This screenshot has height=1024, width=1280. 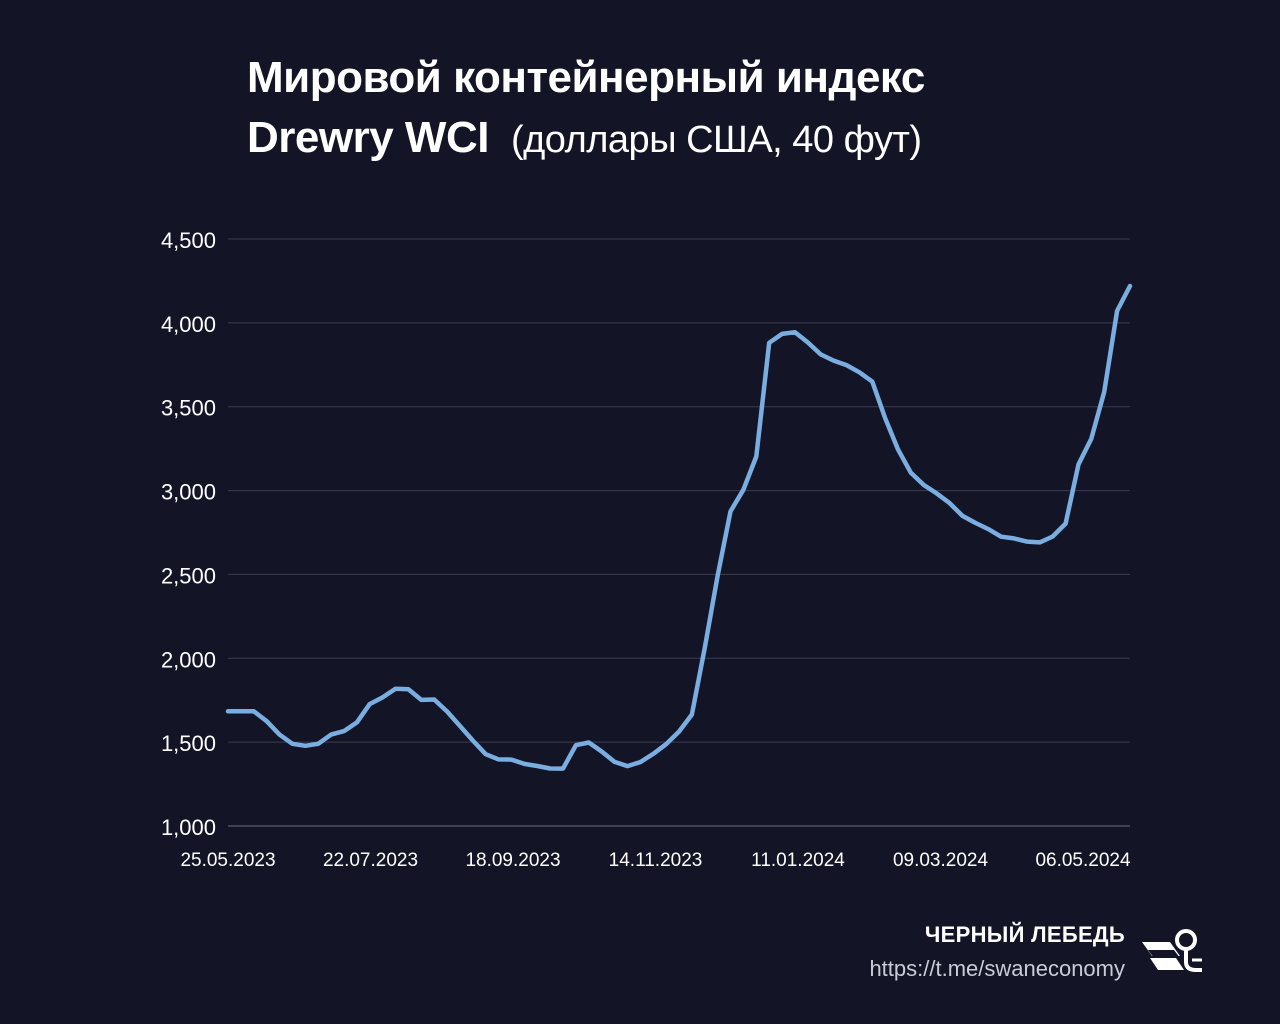 I want to click on title-line-2: Drewry WCI (доллары США, 40 фут), so click(x=586, y=139).